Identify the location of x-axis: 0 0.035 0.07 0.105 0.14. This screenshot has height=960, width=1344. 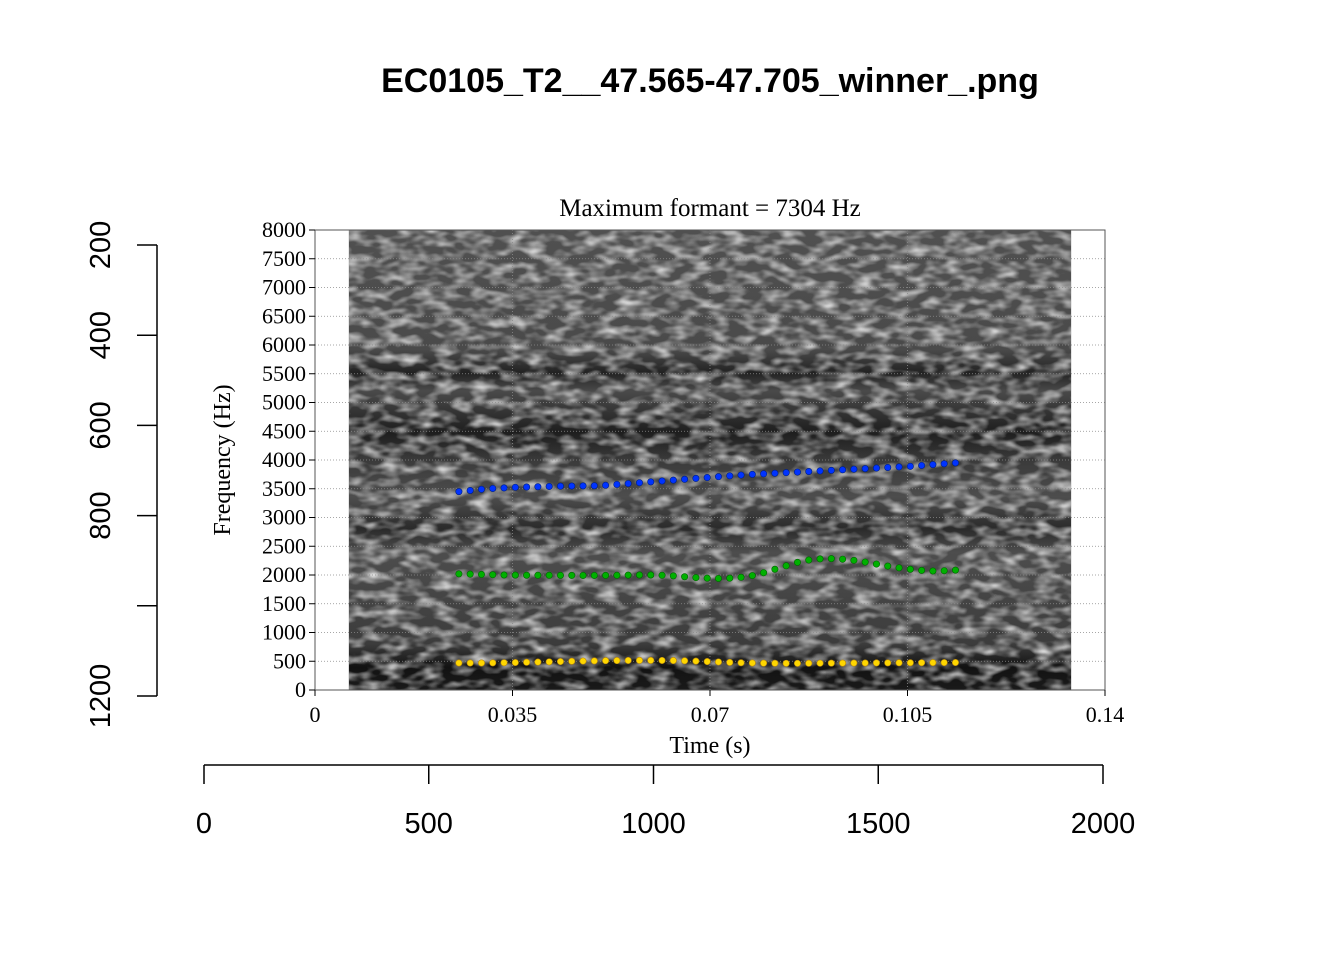
(717, 708).